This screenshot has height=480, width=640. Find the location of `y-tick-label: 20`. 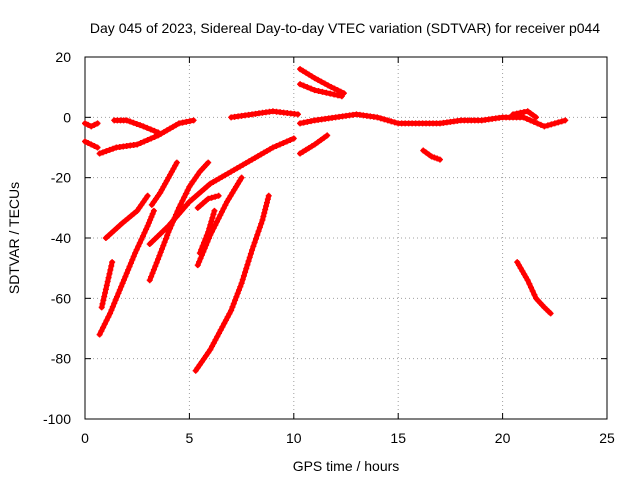

y-tick-label: 20 is located at coordinates (63, 57).